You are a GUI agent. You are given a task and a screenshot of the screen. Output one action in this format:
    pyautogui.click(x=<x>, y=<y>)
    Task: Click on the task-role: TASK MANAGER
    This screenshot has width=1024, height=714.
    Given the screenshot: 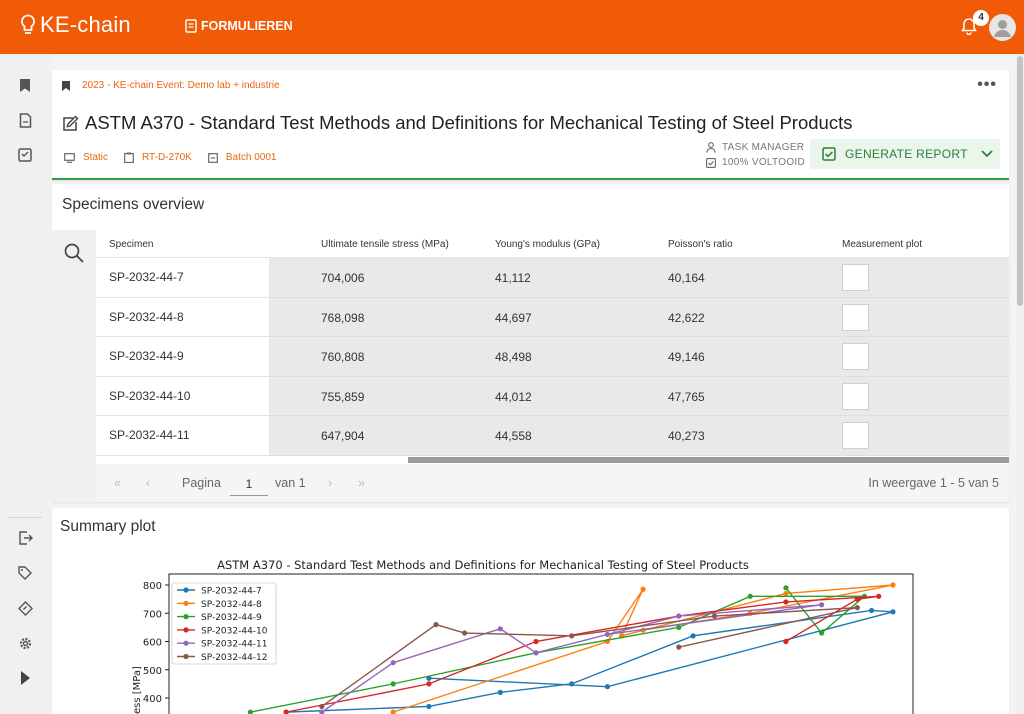 What is the action you would take?
    pyautogui.click(x=755, y=147)
    